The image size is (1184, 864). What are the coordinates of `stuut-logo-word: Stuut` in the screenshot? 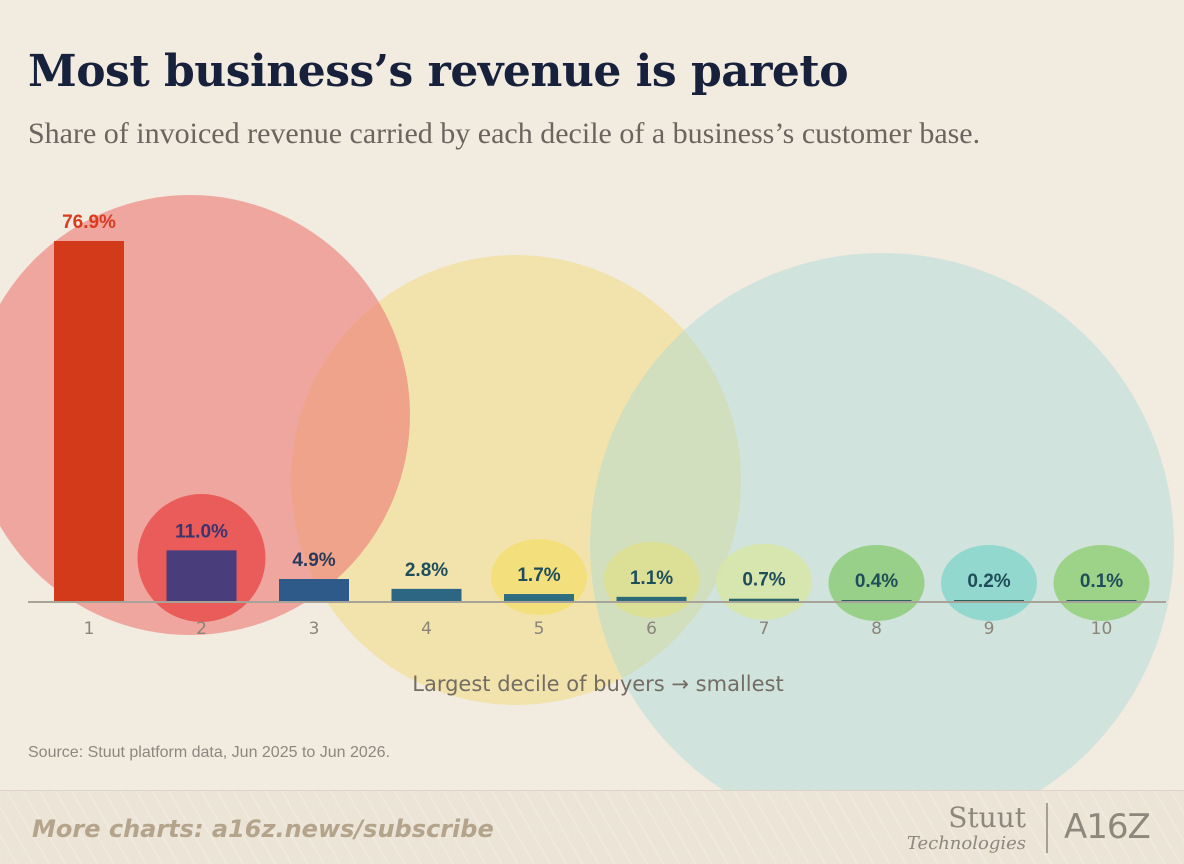 It's located at (987, 817).